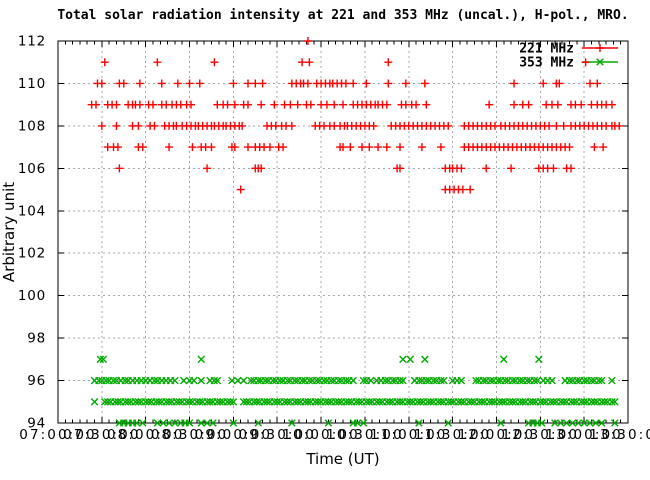  What do you see at coordinates (568, 56) in the screenshot?
I see `legend: 221 MHz 353 MHz` at bounding box center [568, 56].